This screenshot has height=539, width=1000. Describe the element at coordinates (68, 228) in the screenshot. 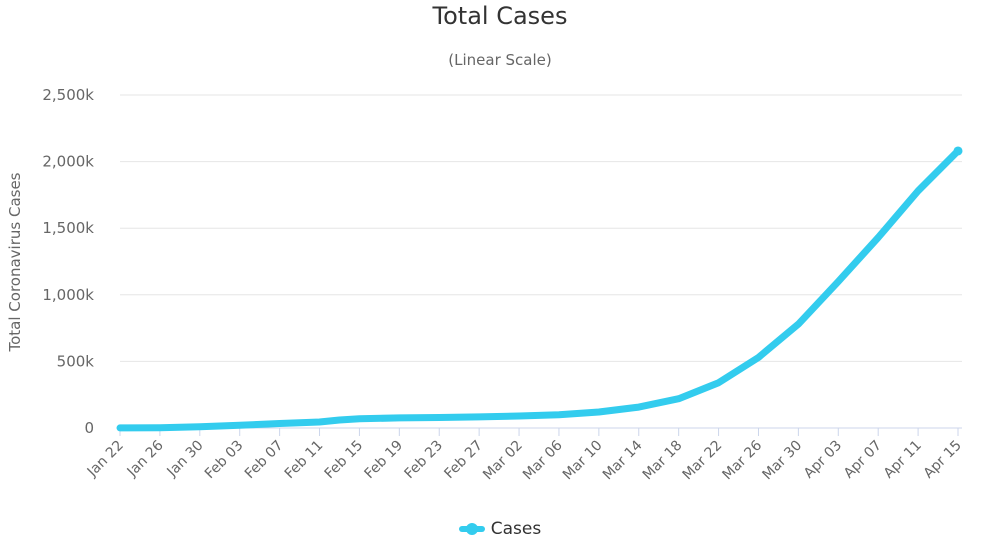

I see `y-tick-label: 1,500k` at that location.